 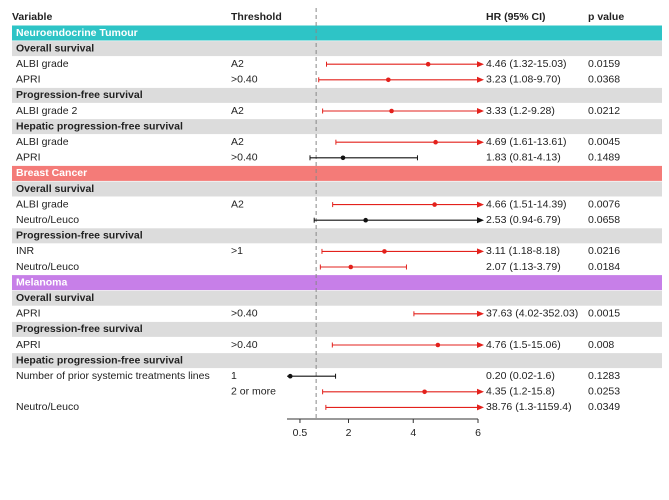 What do you see at coordinates (42, 282) in the screenshot?
I see `group-name: Melanoma` at bounding box center [42, 282].